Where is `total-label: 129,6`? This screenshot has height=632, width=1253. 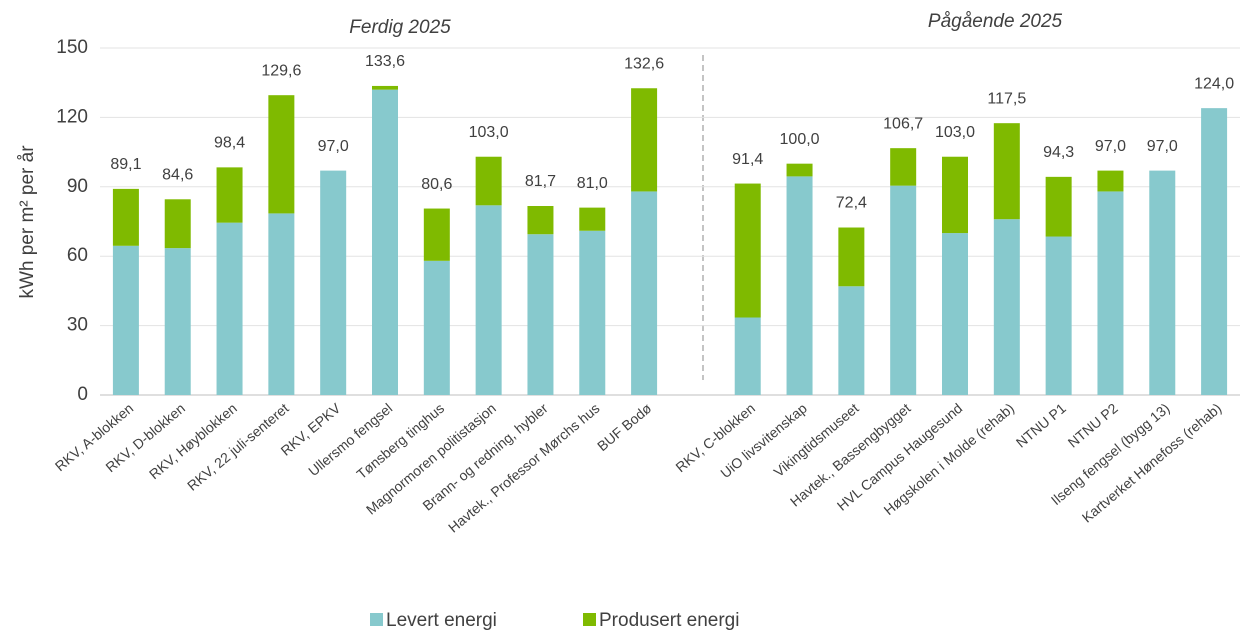
total-label: 129,6 is located at coordinates (281, 70).